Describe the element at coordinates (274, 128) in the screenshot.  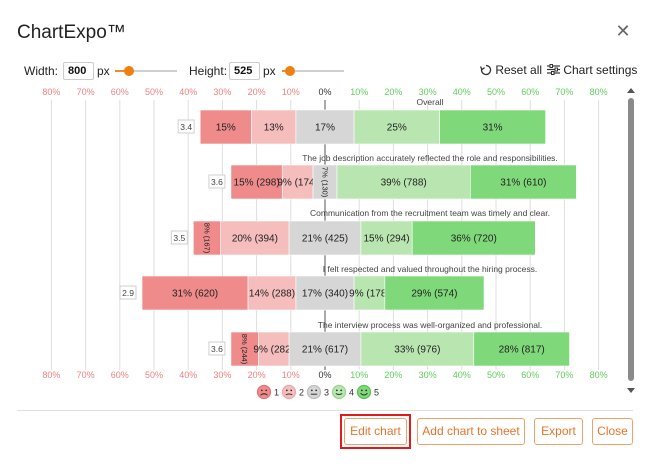
I see `data-label: 13%` at that location.